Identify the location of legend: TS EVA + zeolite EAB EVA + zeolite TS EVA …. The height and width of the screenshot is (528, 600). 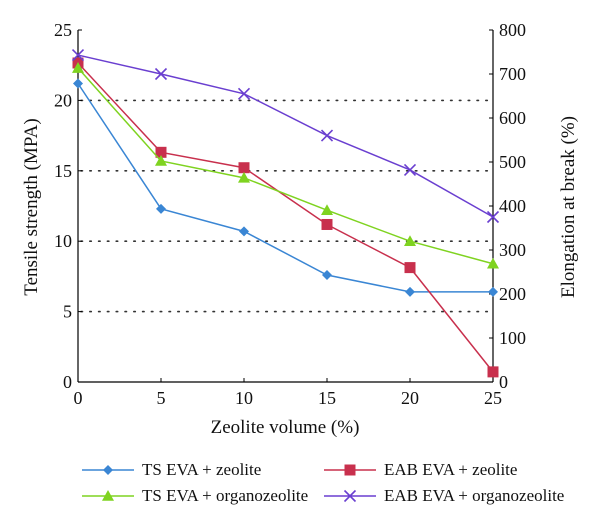
(323, 482).